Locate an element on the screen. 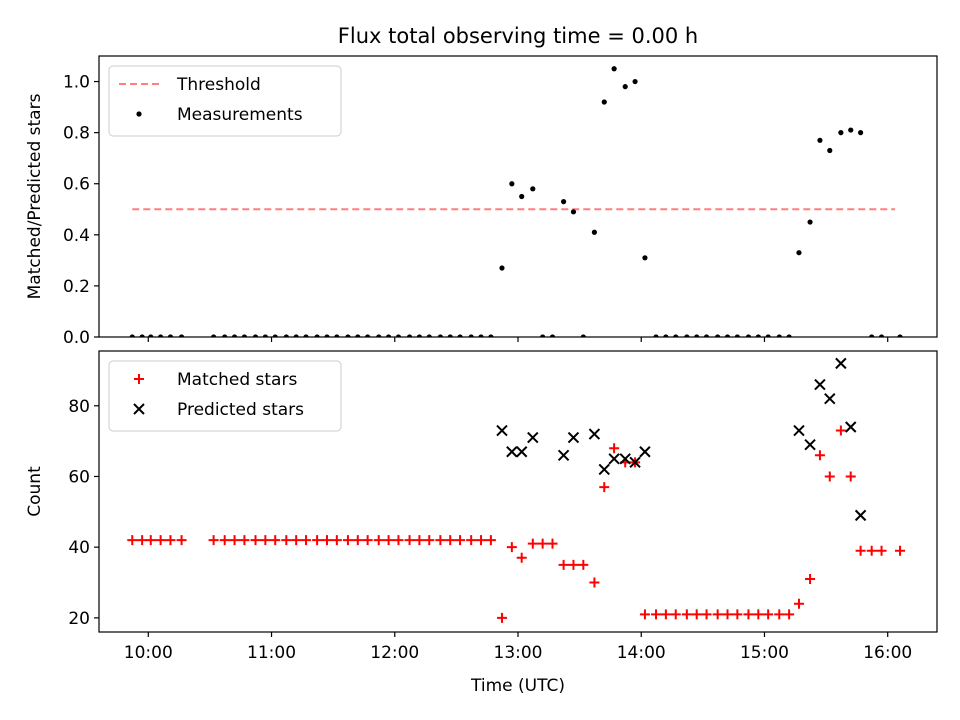 This screenshot has height=720, width=960. legend-label: Matched stars is located at coordinates (237, 380).